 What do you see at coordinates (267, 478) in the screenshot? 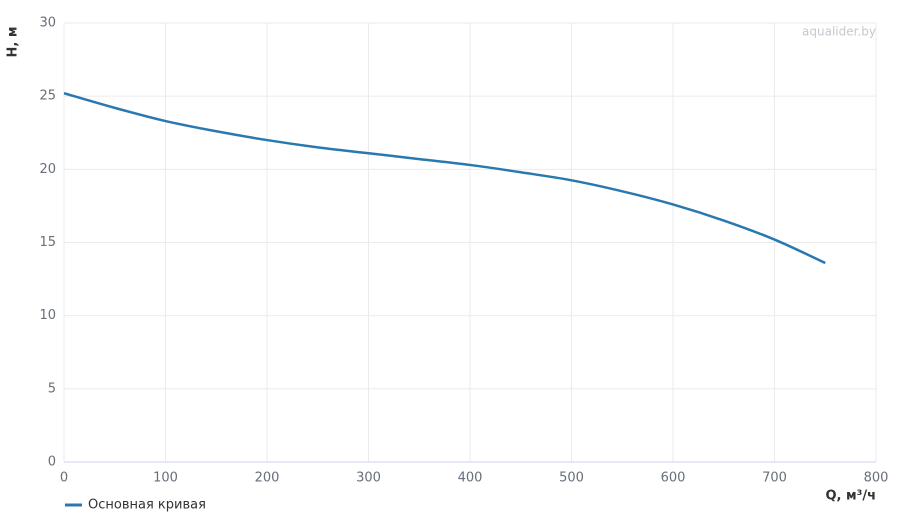
I see `x-tick-label: 200` at bounding box center [267, 478].